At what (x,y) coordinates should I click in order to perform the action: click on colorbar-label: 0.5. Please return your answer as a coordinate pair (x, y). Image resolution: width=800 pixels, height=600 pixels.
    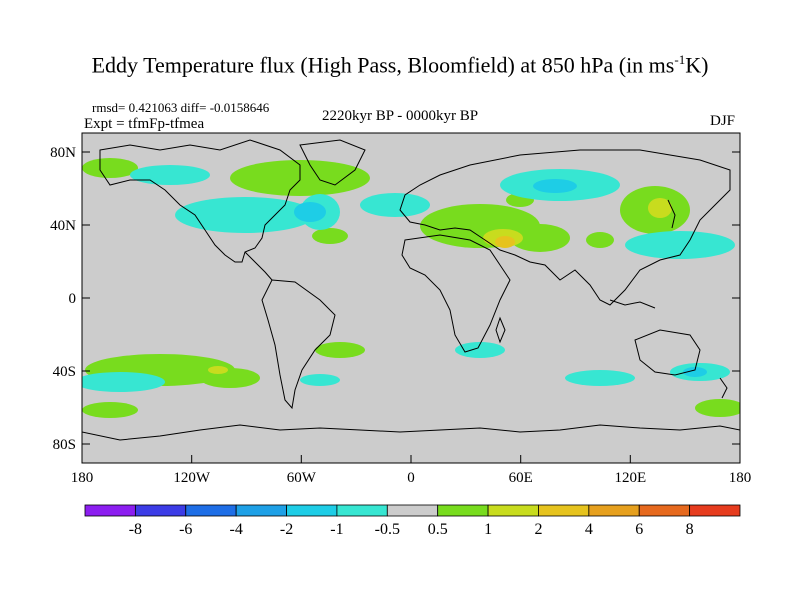
    Looking at the image, I should click on (438, 529).